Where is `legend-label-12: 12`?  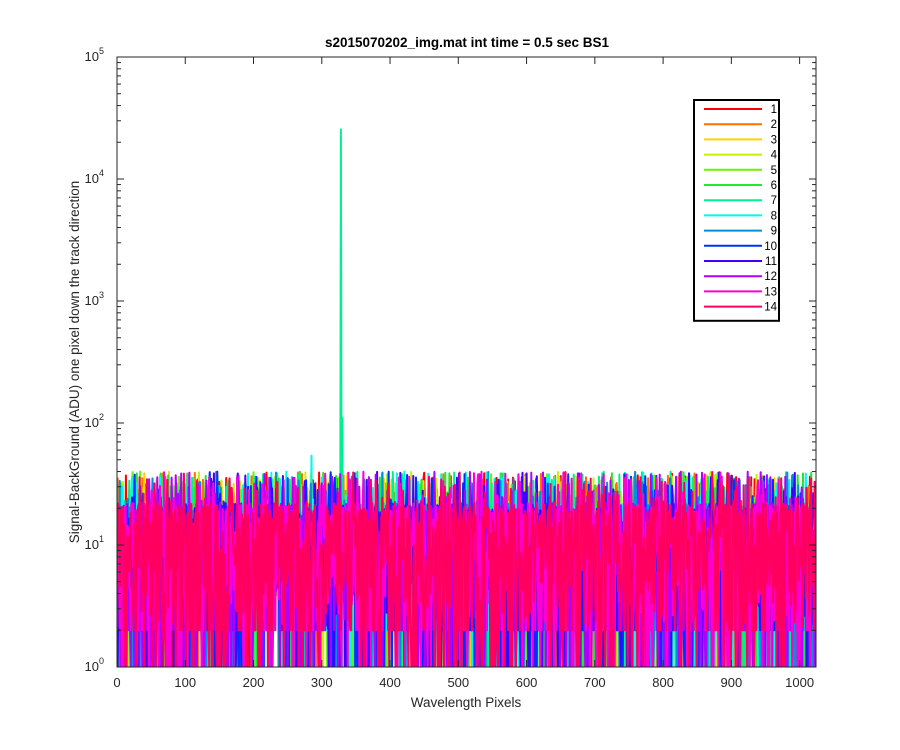
legend-label-12: 12 is located at coordinates (770, 277).